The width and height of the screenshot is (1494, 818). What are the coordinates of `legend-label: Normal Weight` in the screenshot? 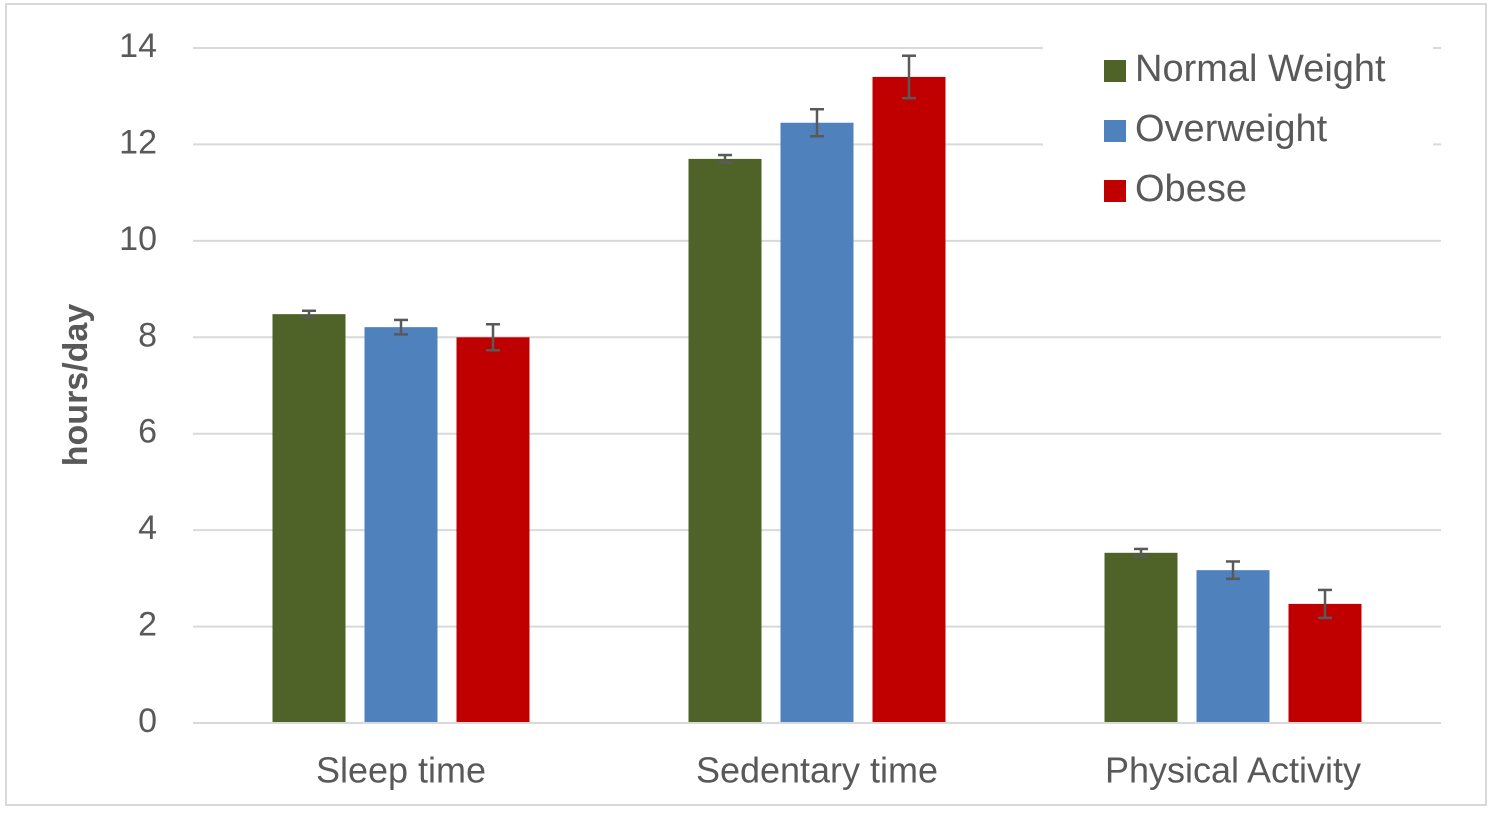 It's located at (1260, 69).